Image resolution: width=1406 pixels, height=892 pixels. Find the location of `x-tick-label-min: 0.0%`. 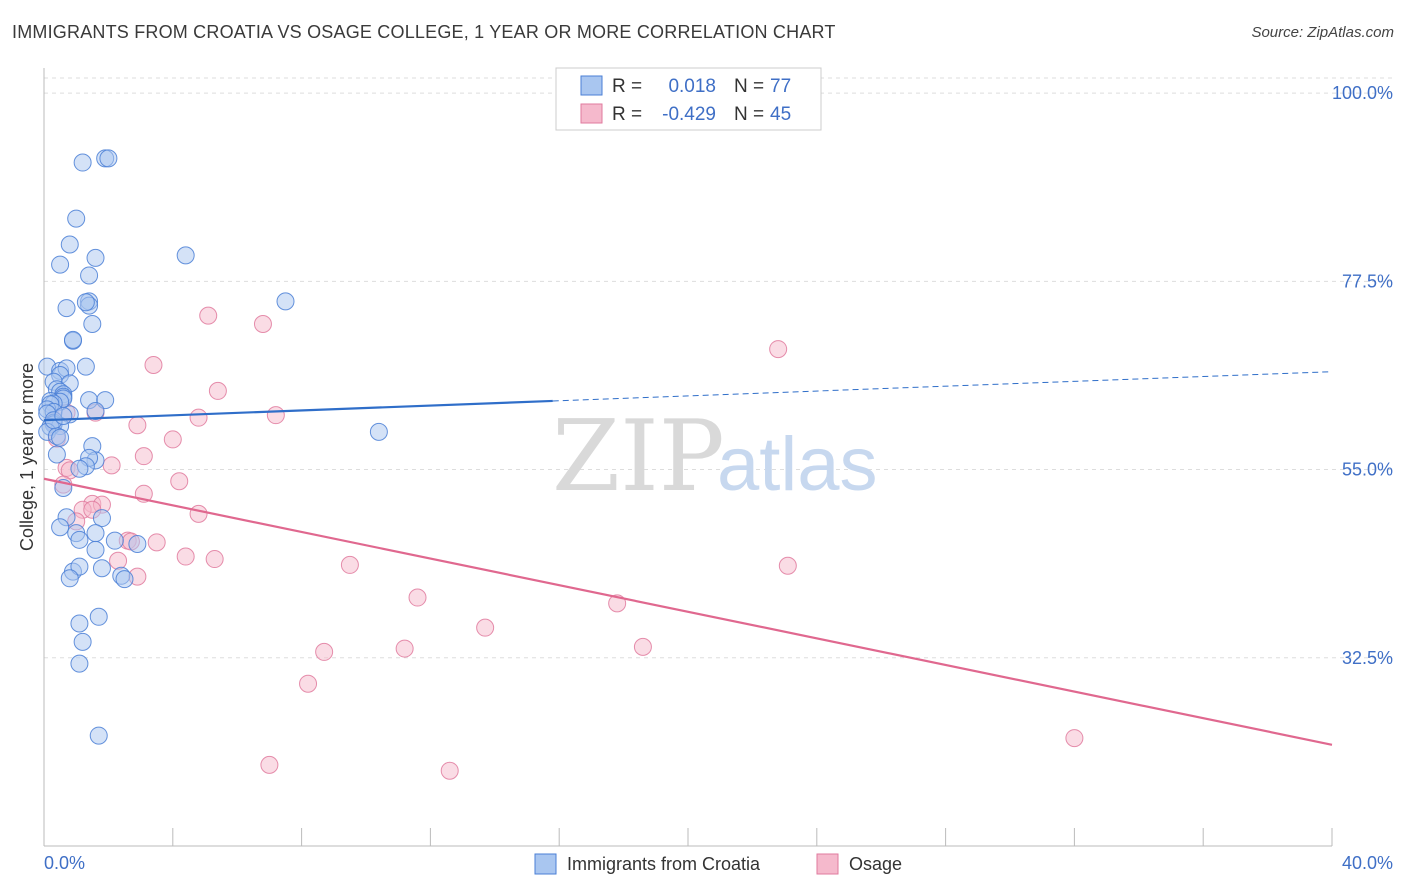

x-tick-label-min: 0.0% is located at coordinates (64, 863).